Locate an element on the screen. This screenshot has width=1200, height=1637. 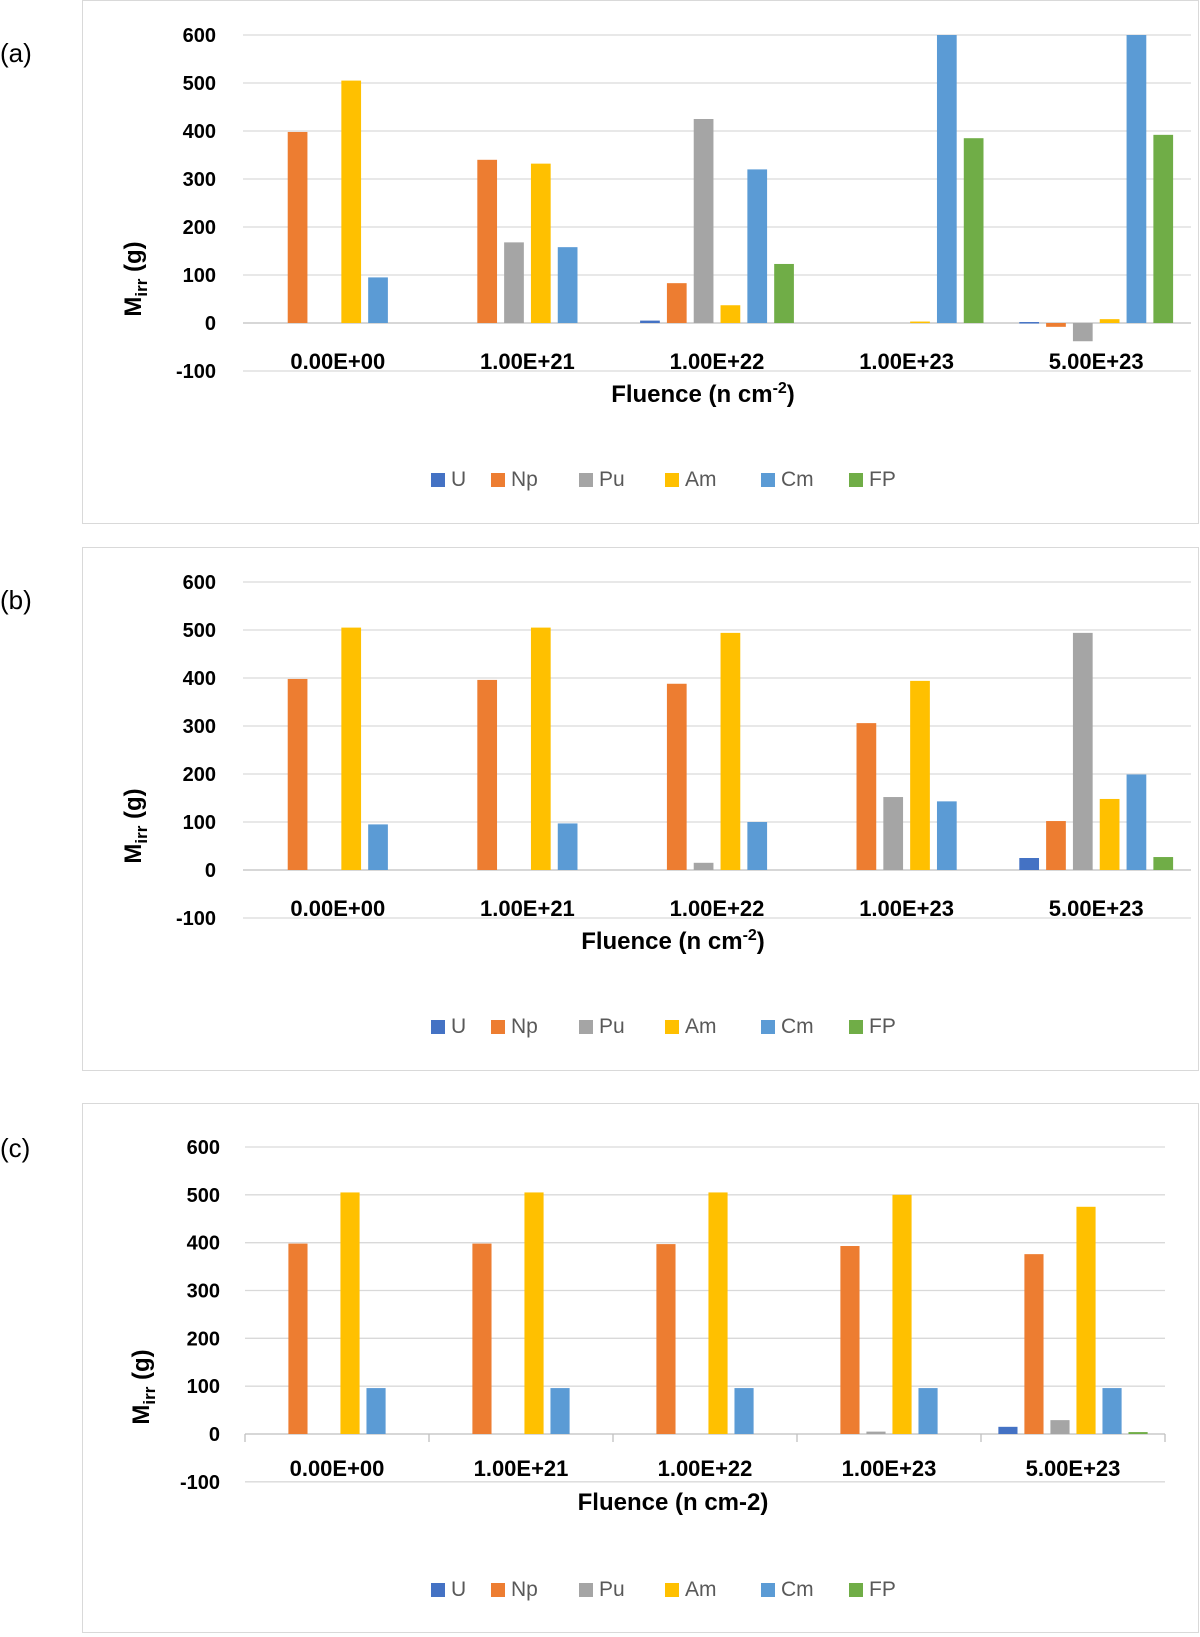
bar-fp-1.00E+22 is located at coordinates (784, 293).